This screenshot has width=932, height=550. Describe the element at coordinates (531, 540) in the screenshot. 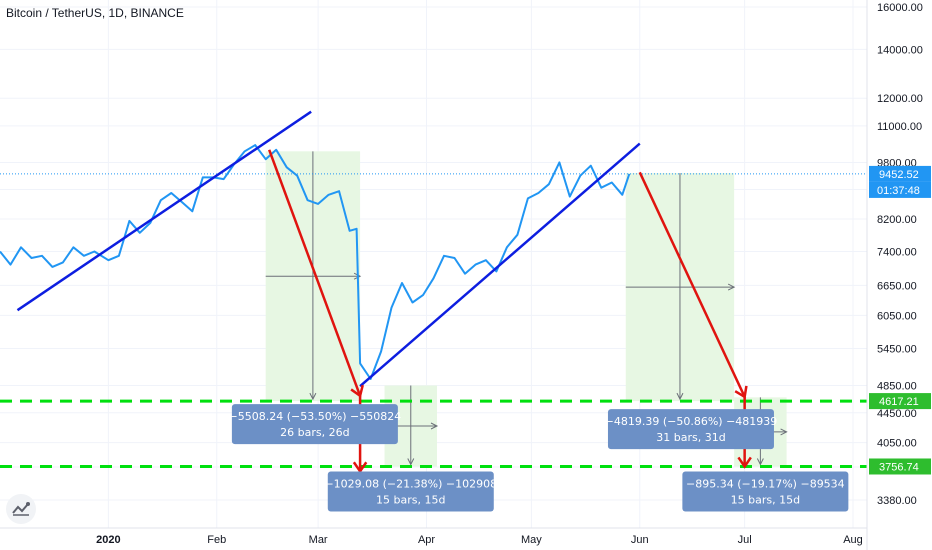

I see `time-tick-label: May` at that location.